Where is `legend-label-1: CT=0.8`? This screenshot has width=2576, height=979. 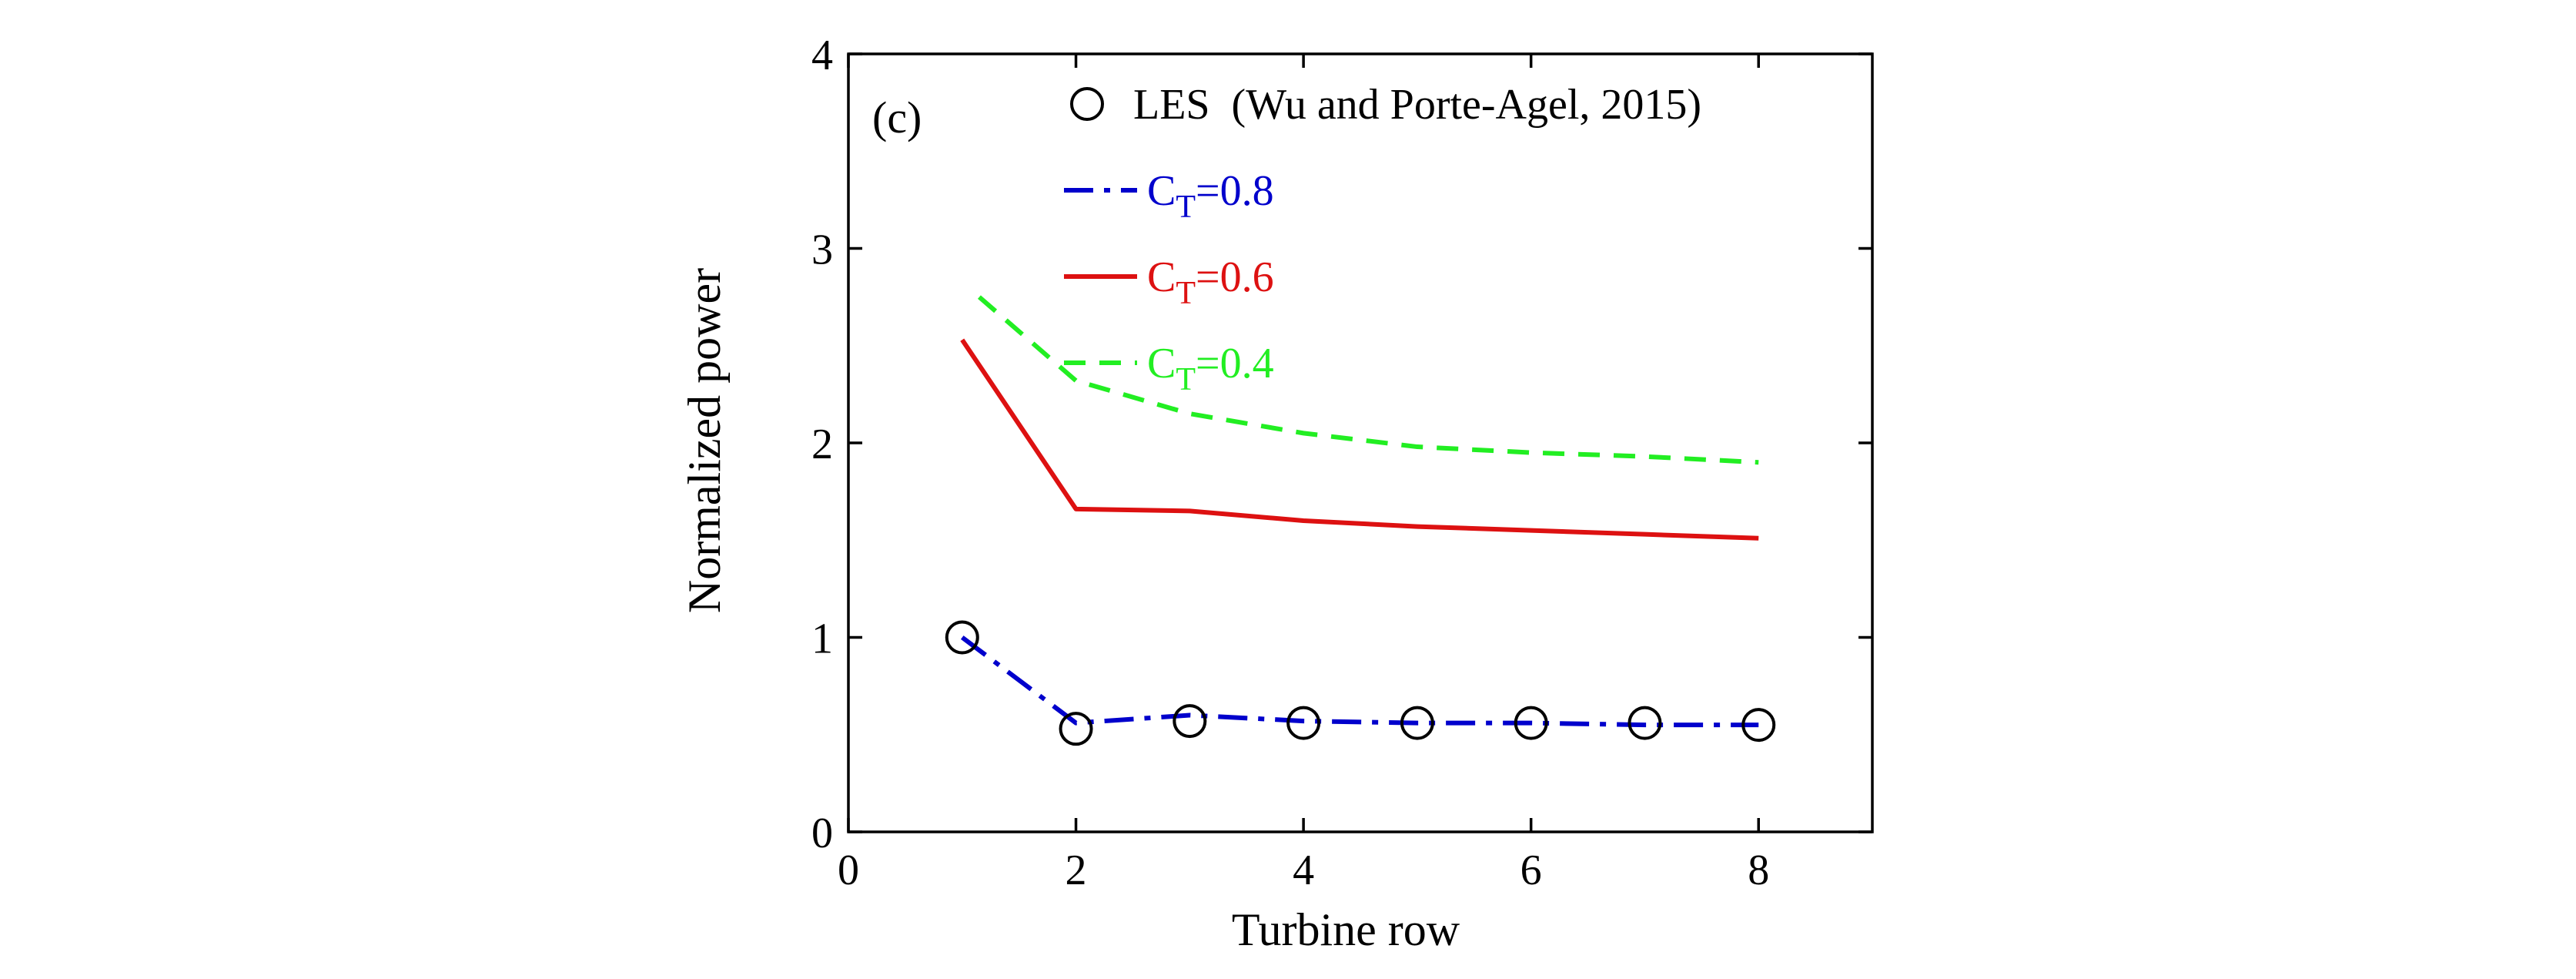
legend-label-1: CT=0.8 is located at coordinates (1211, 196).